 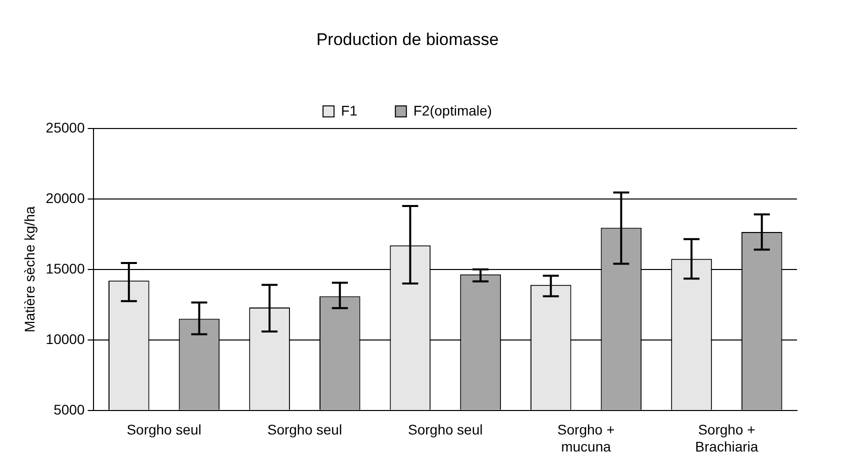 I want to click on y-tick-label: 15000, so click(x=65, y=268).